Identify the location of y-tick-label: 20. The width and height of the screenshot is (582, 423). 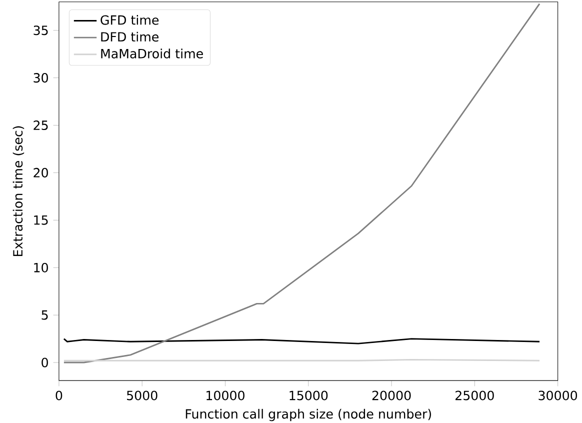
(41, 173).